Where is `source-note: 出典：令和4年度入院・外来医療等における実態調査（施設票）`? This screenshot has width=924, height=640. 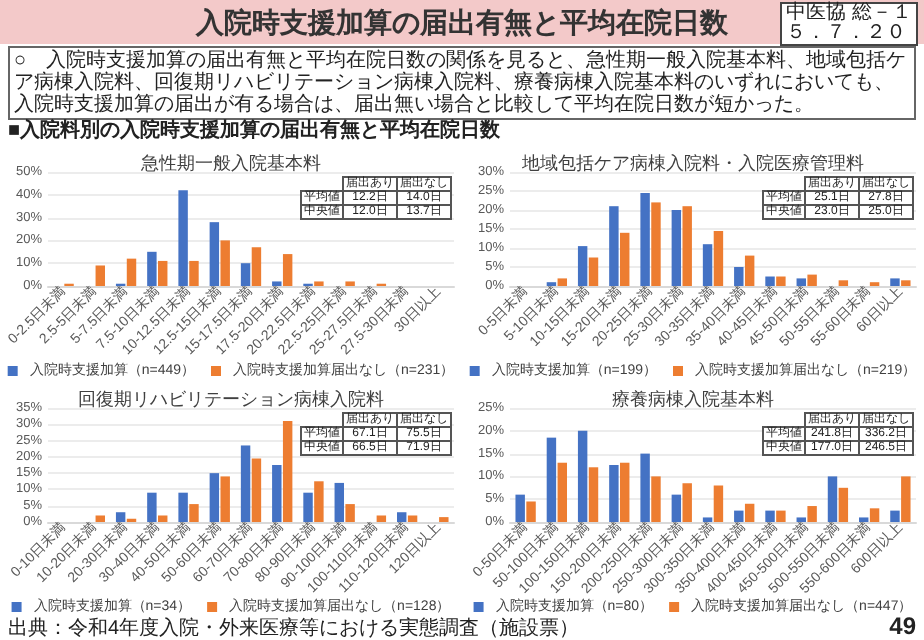
source-note: 出典：令和4年度入院・外来医療等における実態調査（施設票） is located at coordinates (294, 629).